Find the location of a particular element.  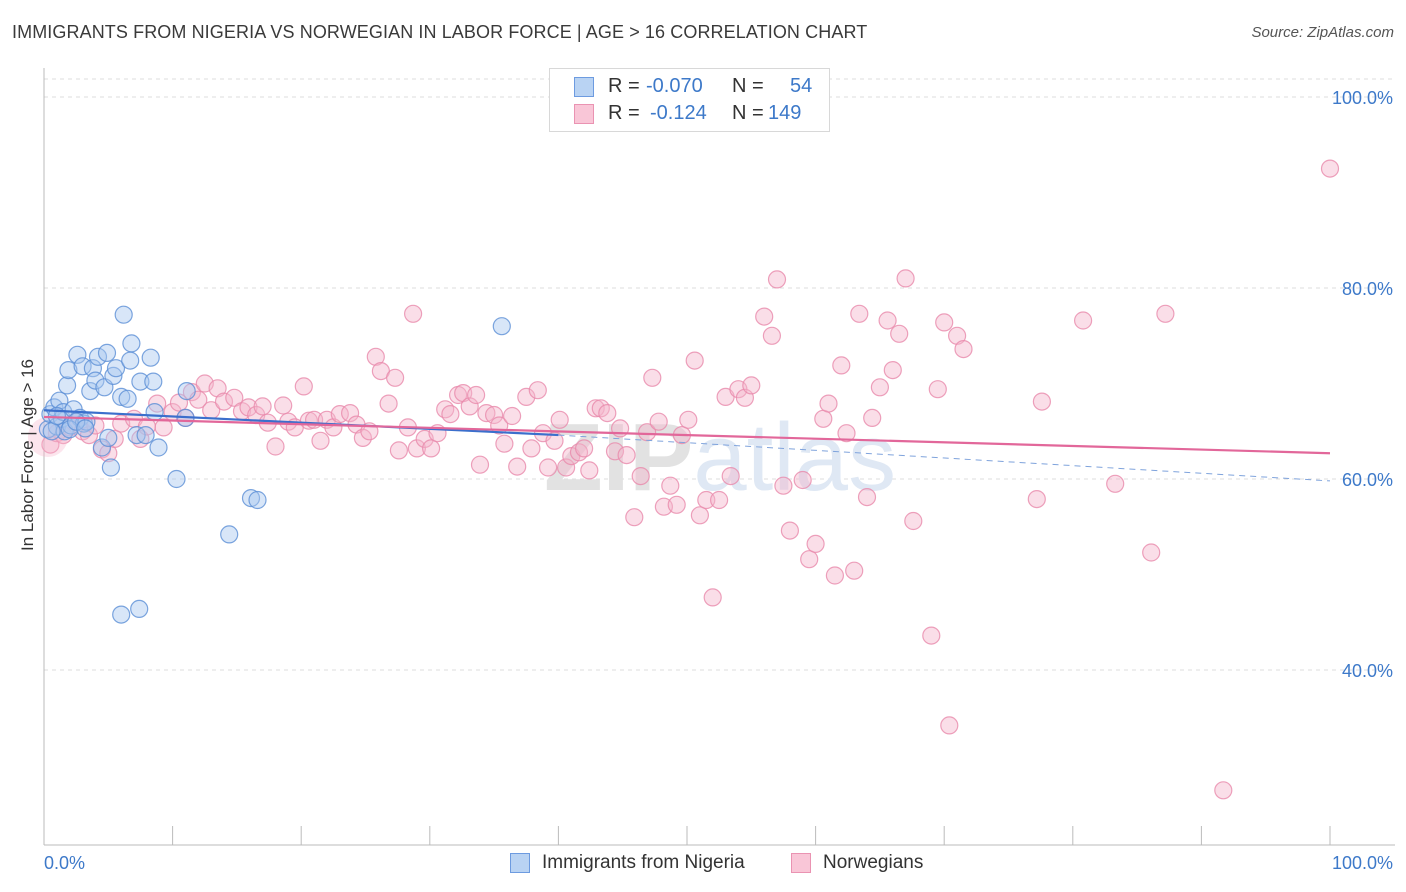

r-value: -0.124 is located at coordinates (678, 113).